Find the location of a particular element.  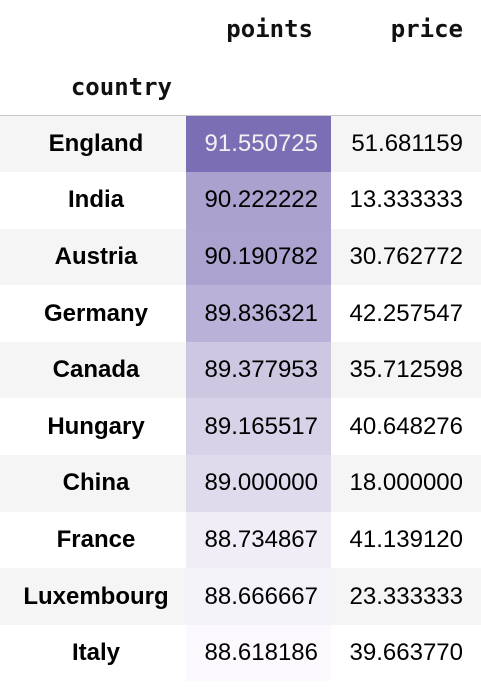

cell-price: 13.333333 is located at coordinates (406, 200).